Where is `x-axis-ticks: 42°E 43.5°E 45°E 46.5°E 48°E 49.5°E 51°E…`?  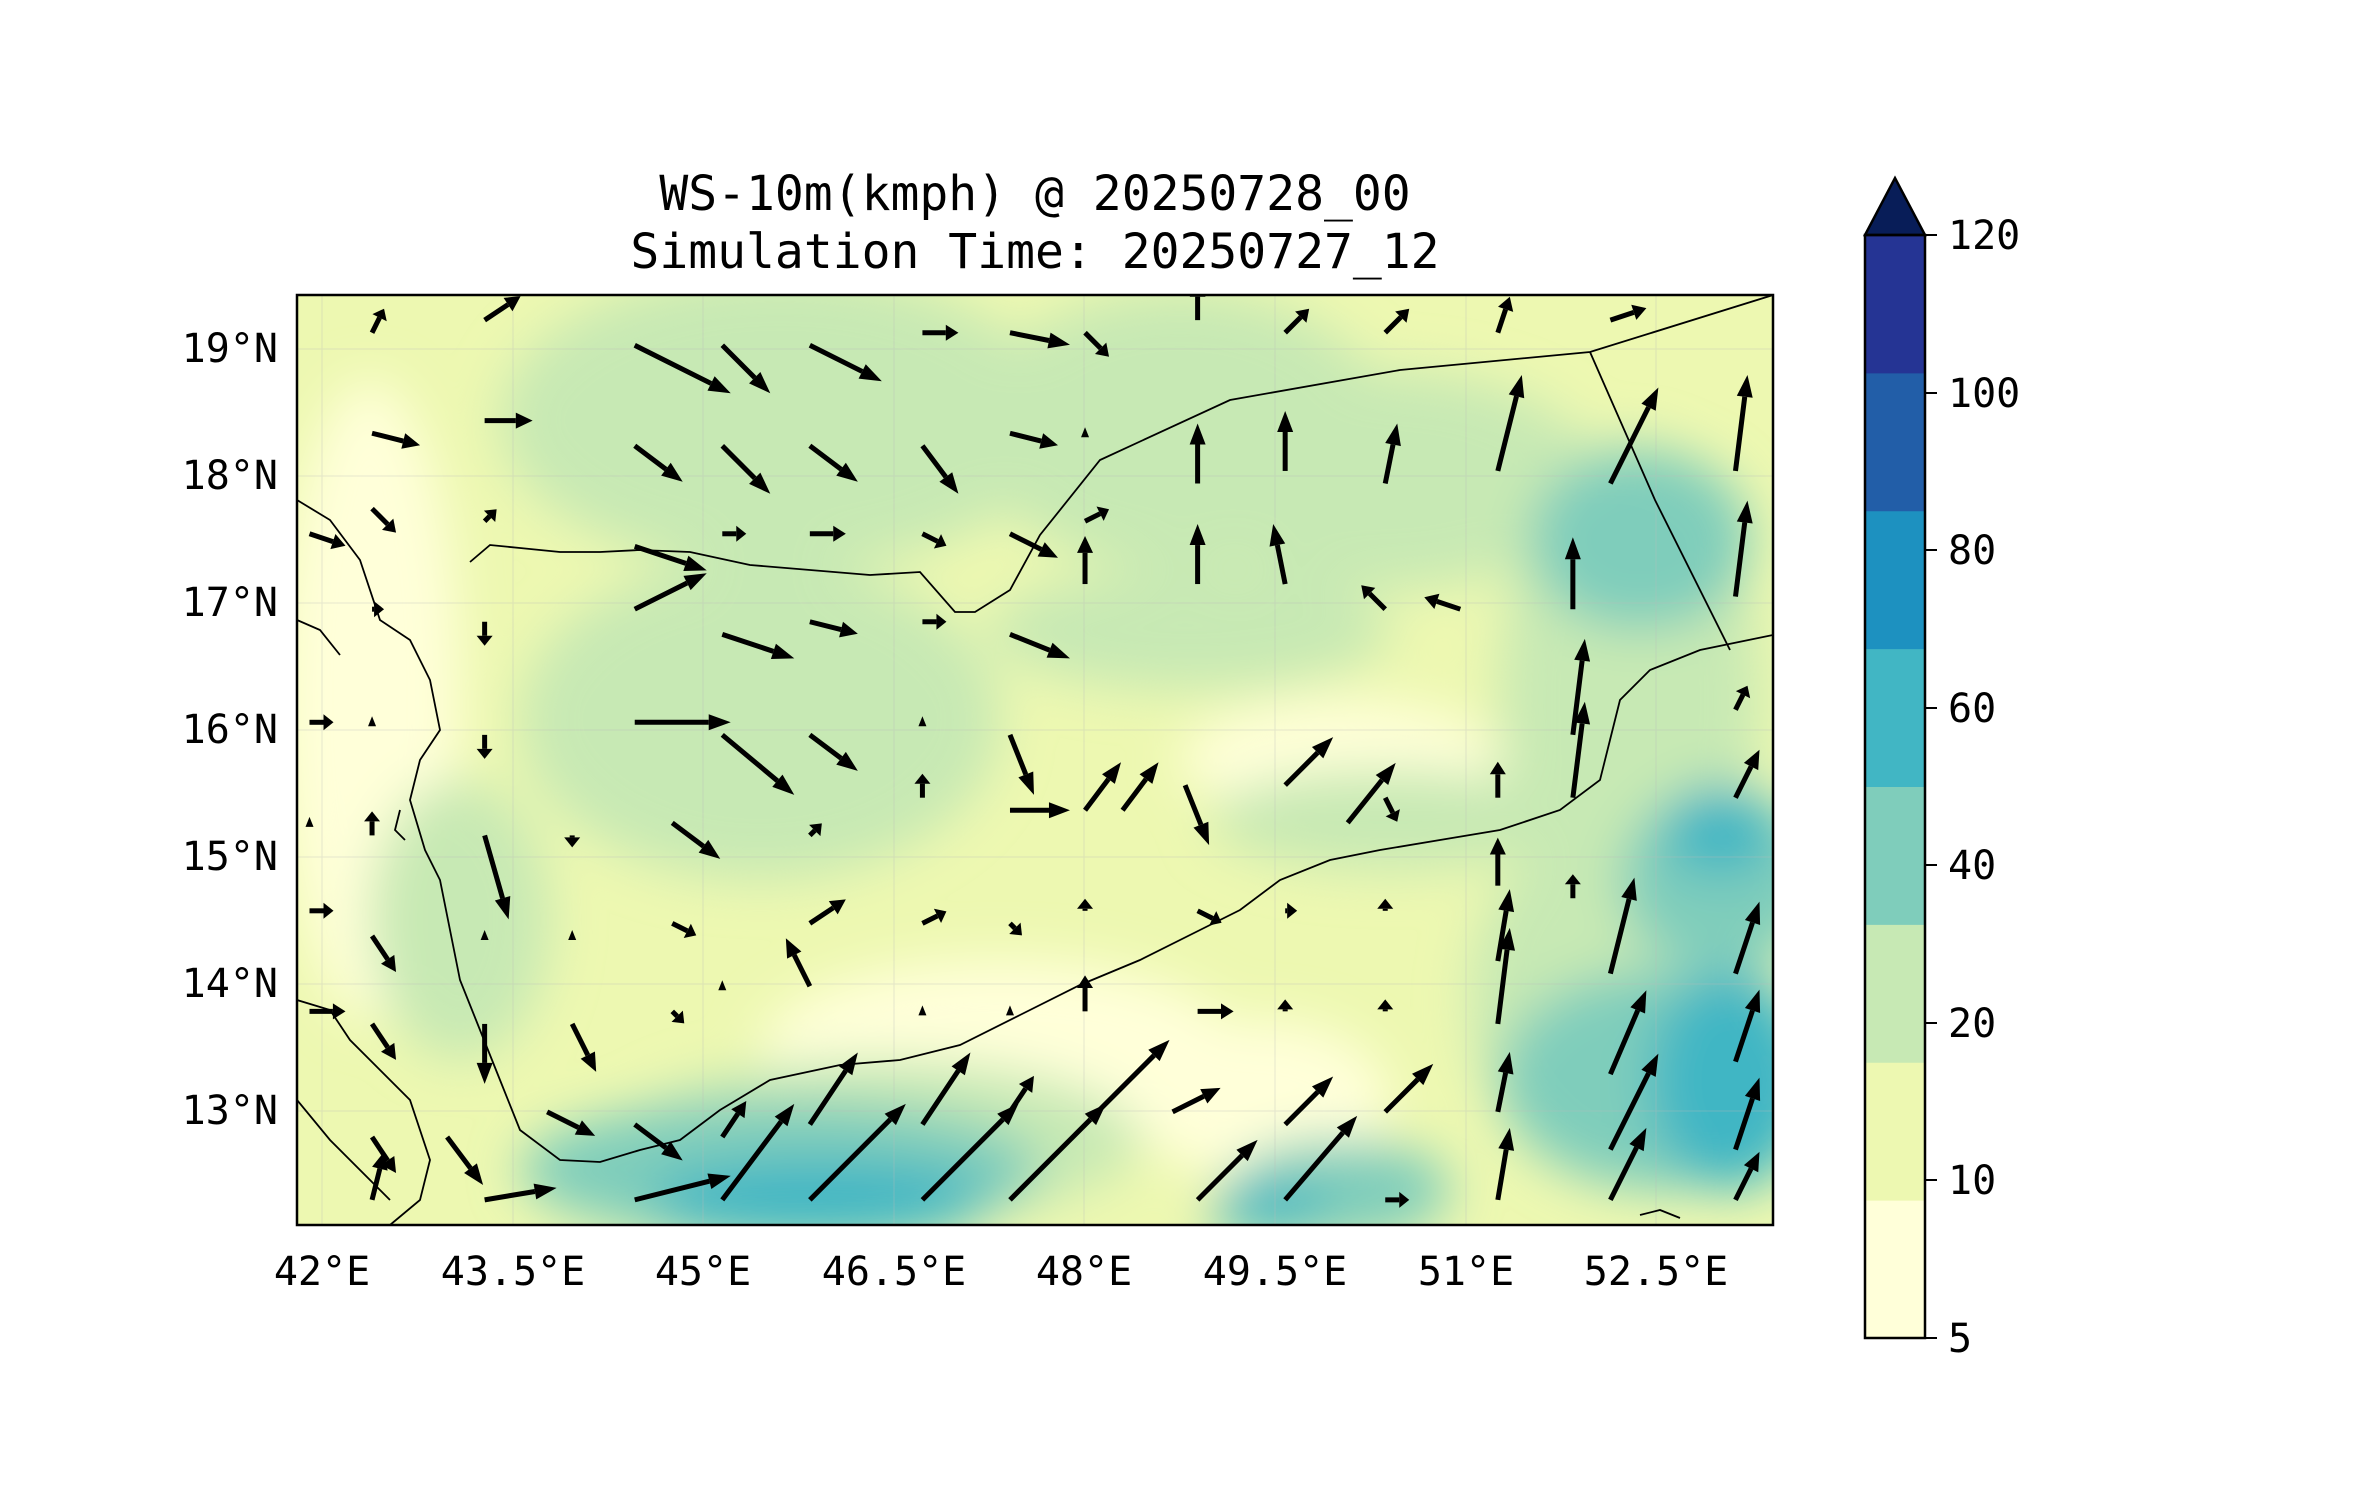 x-axis-ticks: 42°E 43.5°E 45°E 46.5°E 48°E 49.5°E 51°E… is located at coordinates (1001, 1272).